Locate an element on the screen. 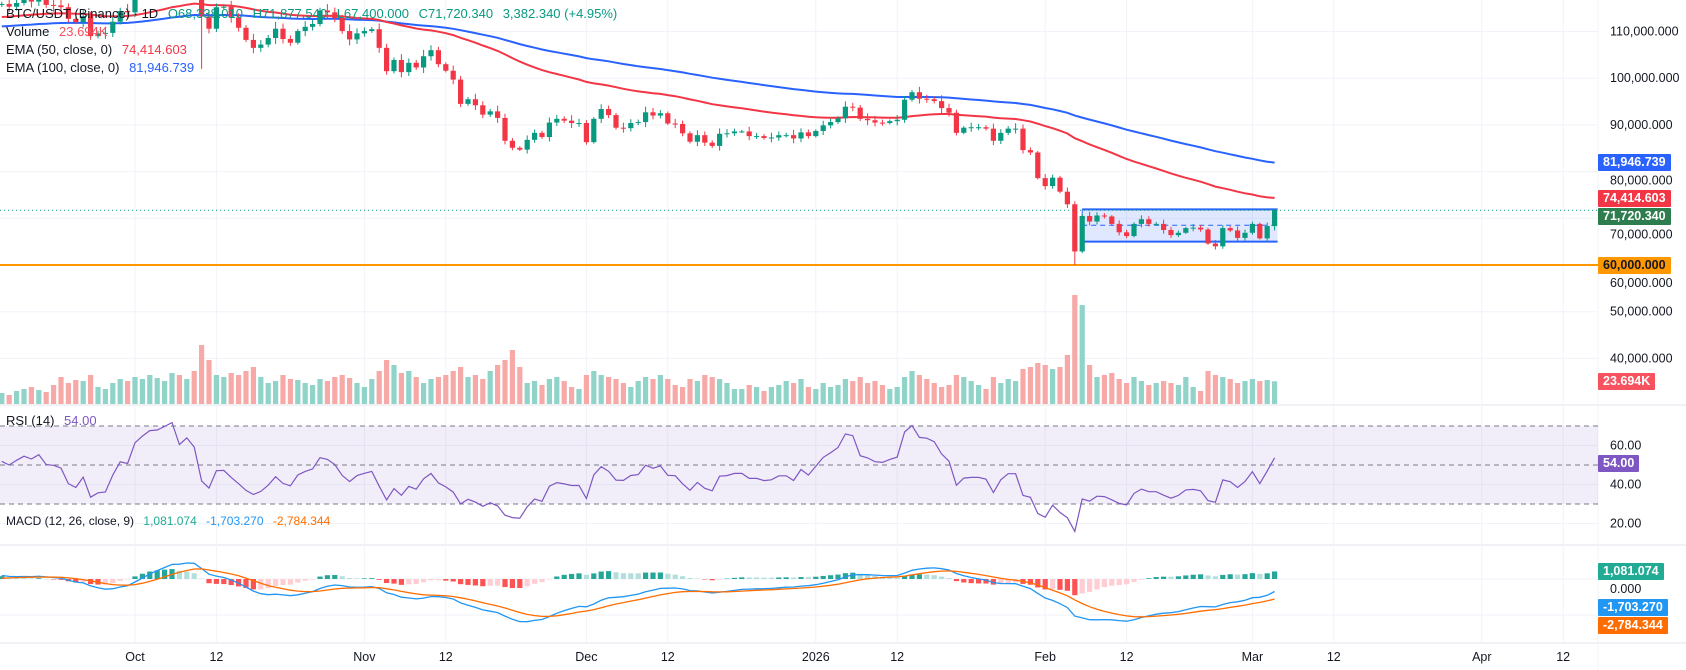 Image resolution: width=1686 pixels, height=670 pixels. price-axis-label: 90,000.000 is located at coordinates (1641, 125).